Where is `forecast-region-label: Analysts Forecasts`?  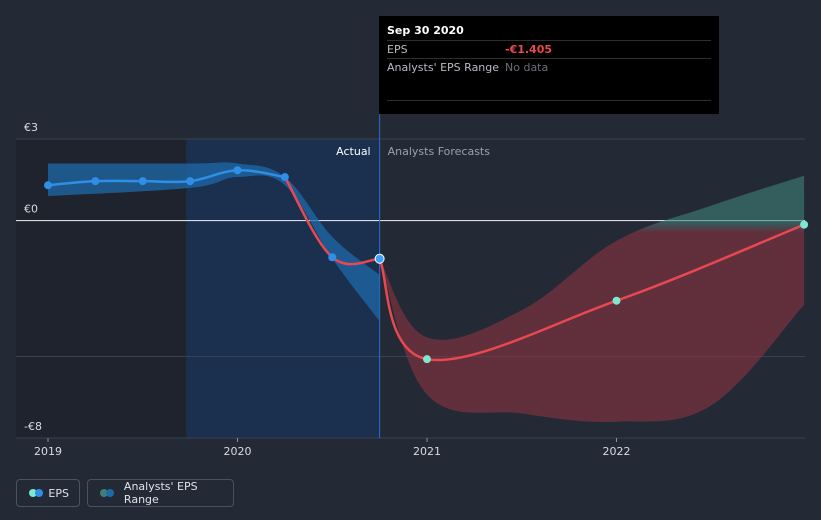
forecast-region-label: Analysts Forecasts is located at coordinates (439, 151).